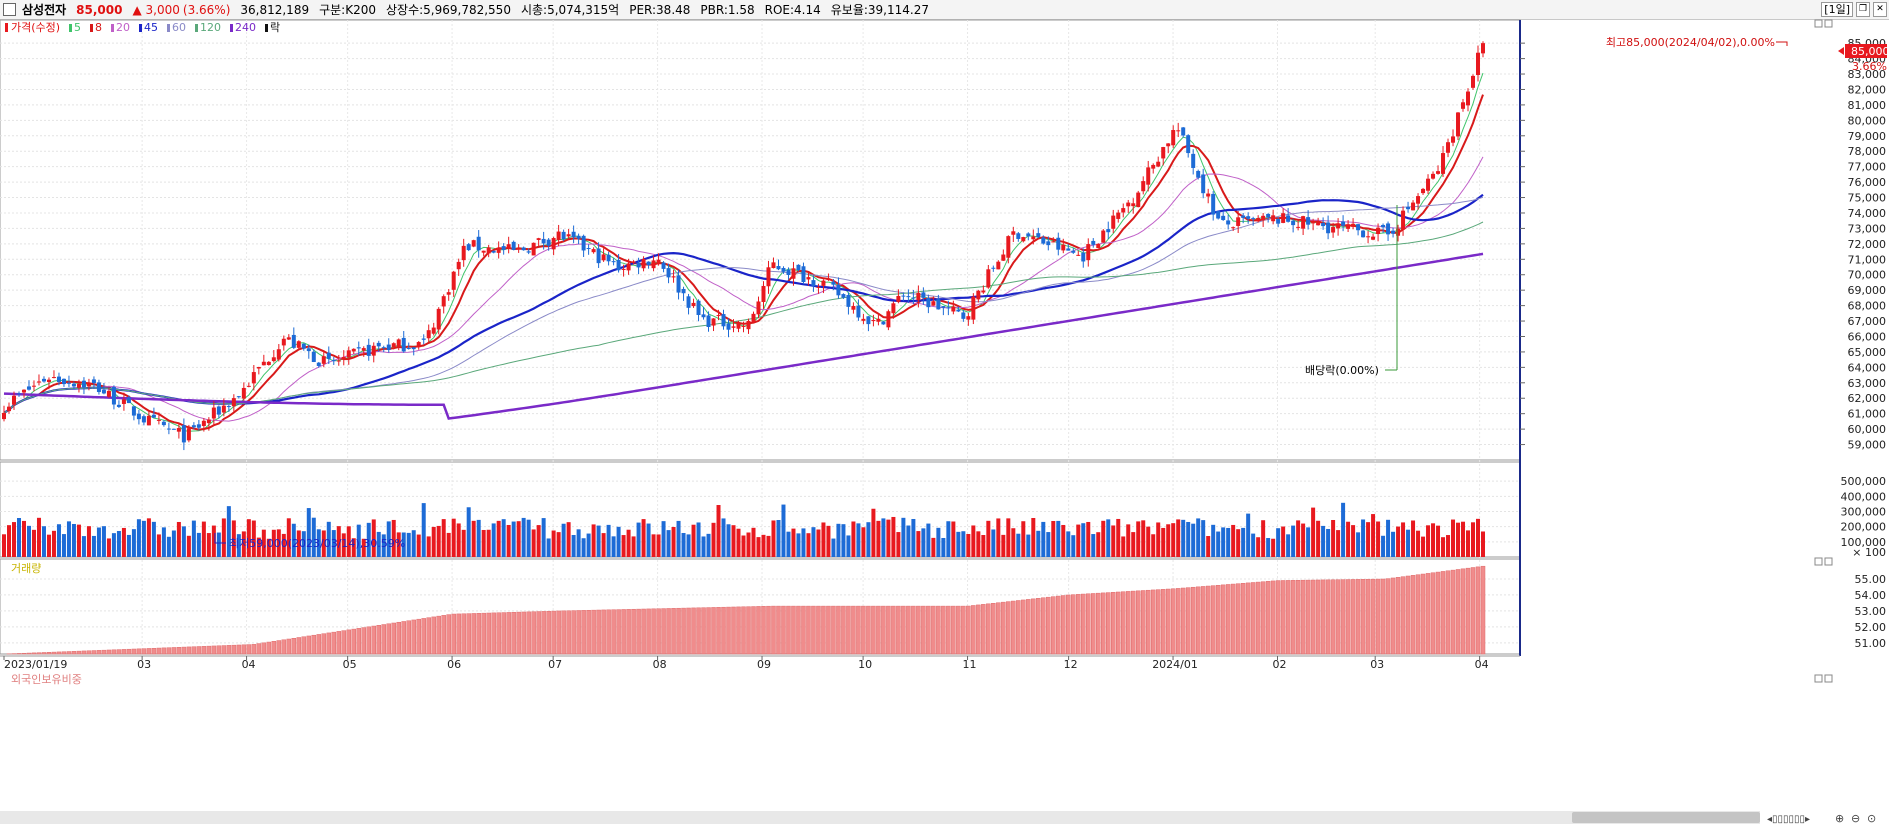  I want to click on scrollbar-thumb, so click(1666, 817).